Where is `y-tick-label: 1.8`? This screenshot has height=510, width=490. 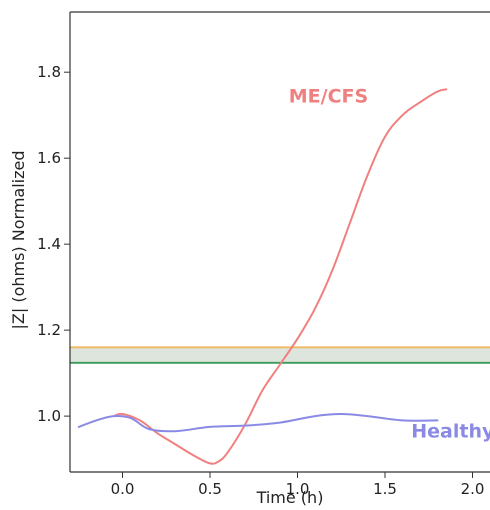
y-tick-label: 1.8 is located at coordinates (49, 72).